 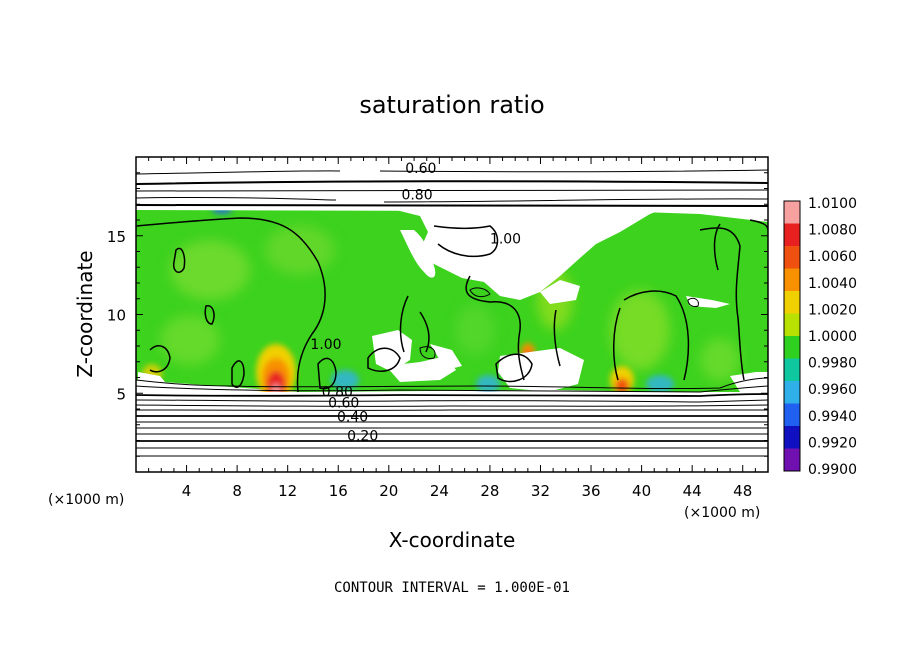 I want to click on x-tick-label: 16, so click(x=338, y=491).